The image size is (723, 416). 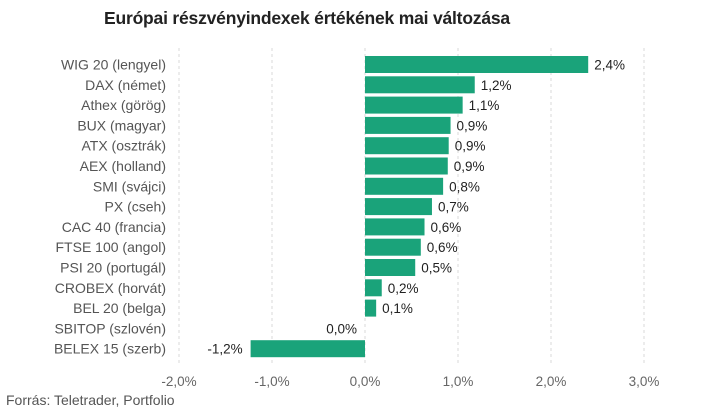 I want to click on value-label: 1,2%, so click(x=496, y=85).